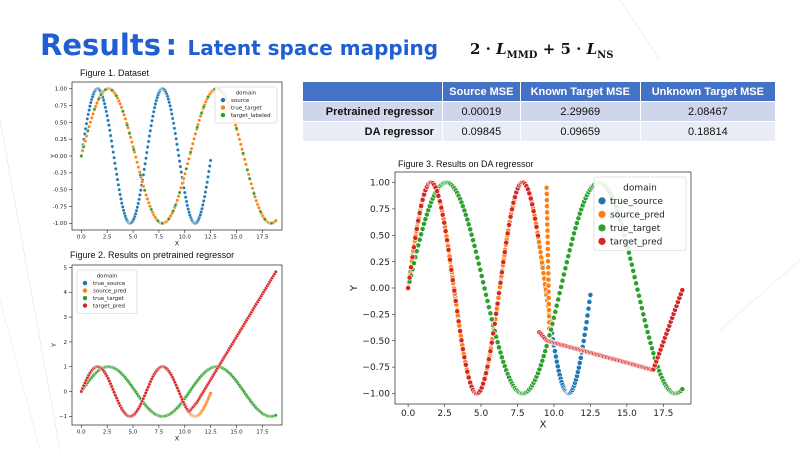 The width and height of the screenshot is (800, 450). What do you see at coordinates (627, 414) in the screenshot?
I see `x-tick-label: 15.0` at bounding box center [627, 414].